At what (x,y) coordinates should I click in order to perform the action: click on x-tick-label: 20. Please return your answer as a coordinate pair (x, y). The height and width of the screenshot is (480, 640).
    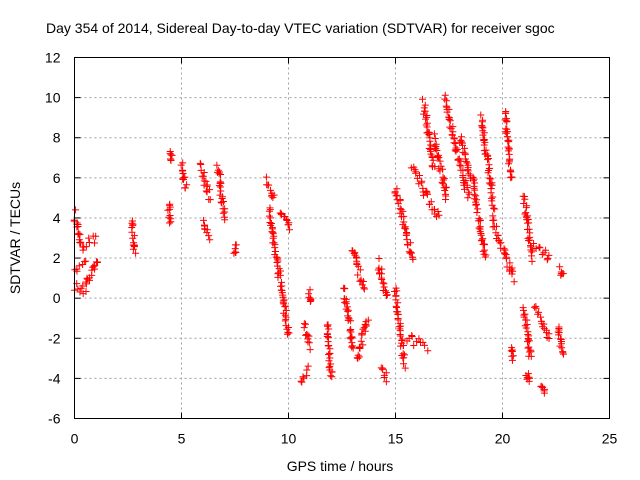
    Looking at the image, I should click on (503, 439).